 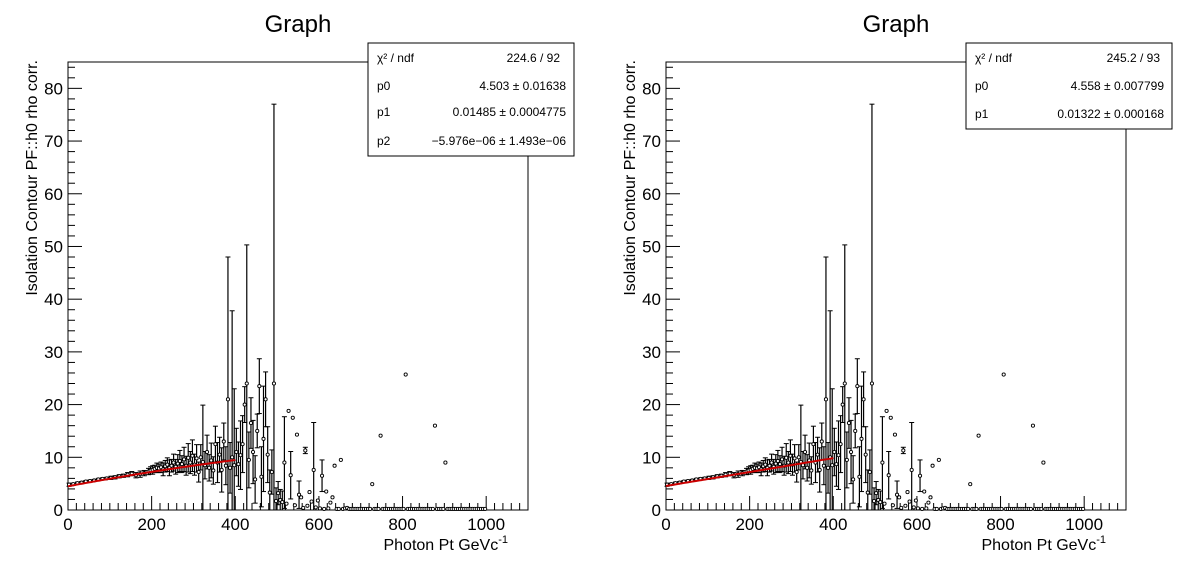 I want to click on x-tick-label: 0, so click(x=665, y=524).